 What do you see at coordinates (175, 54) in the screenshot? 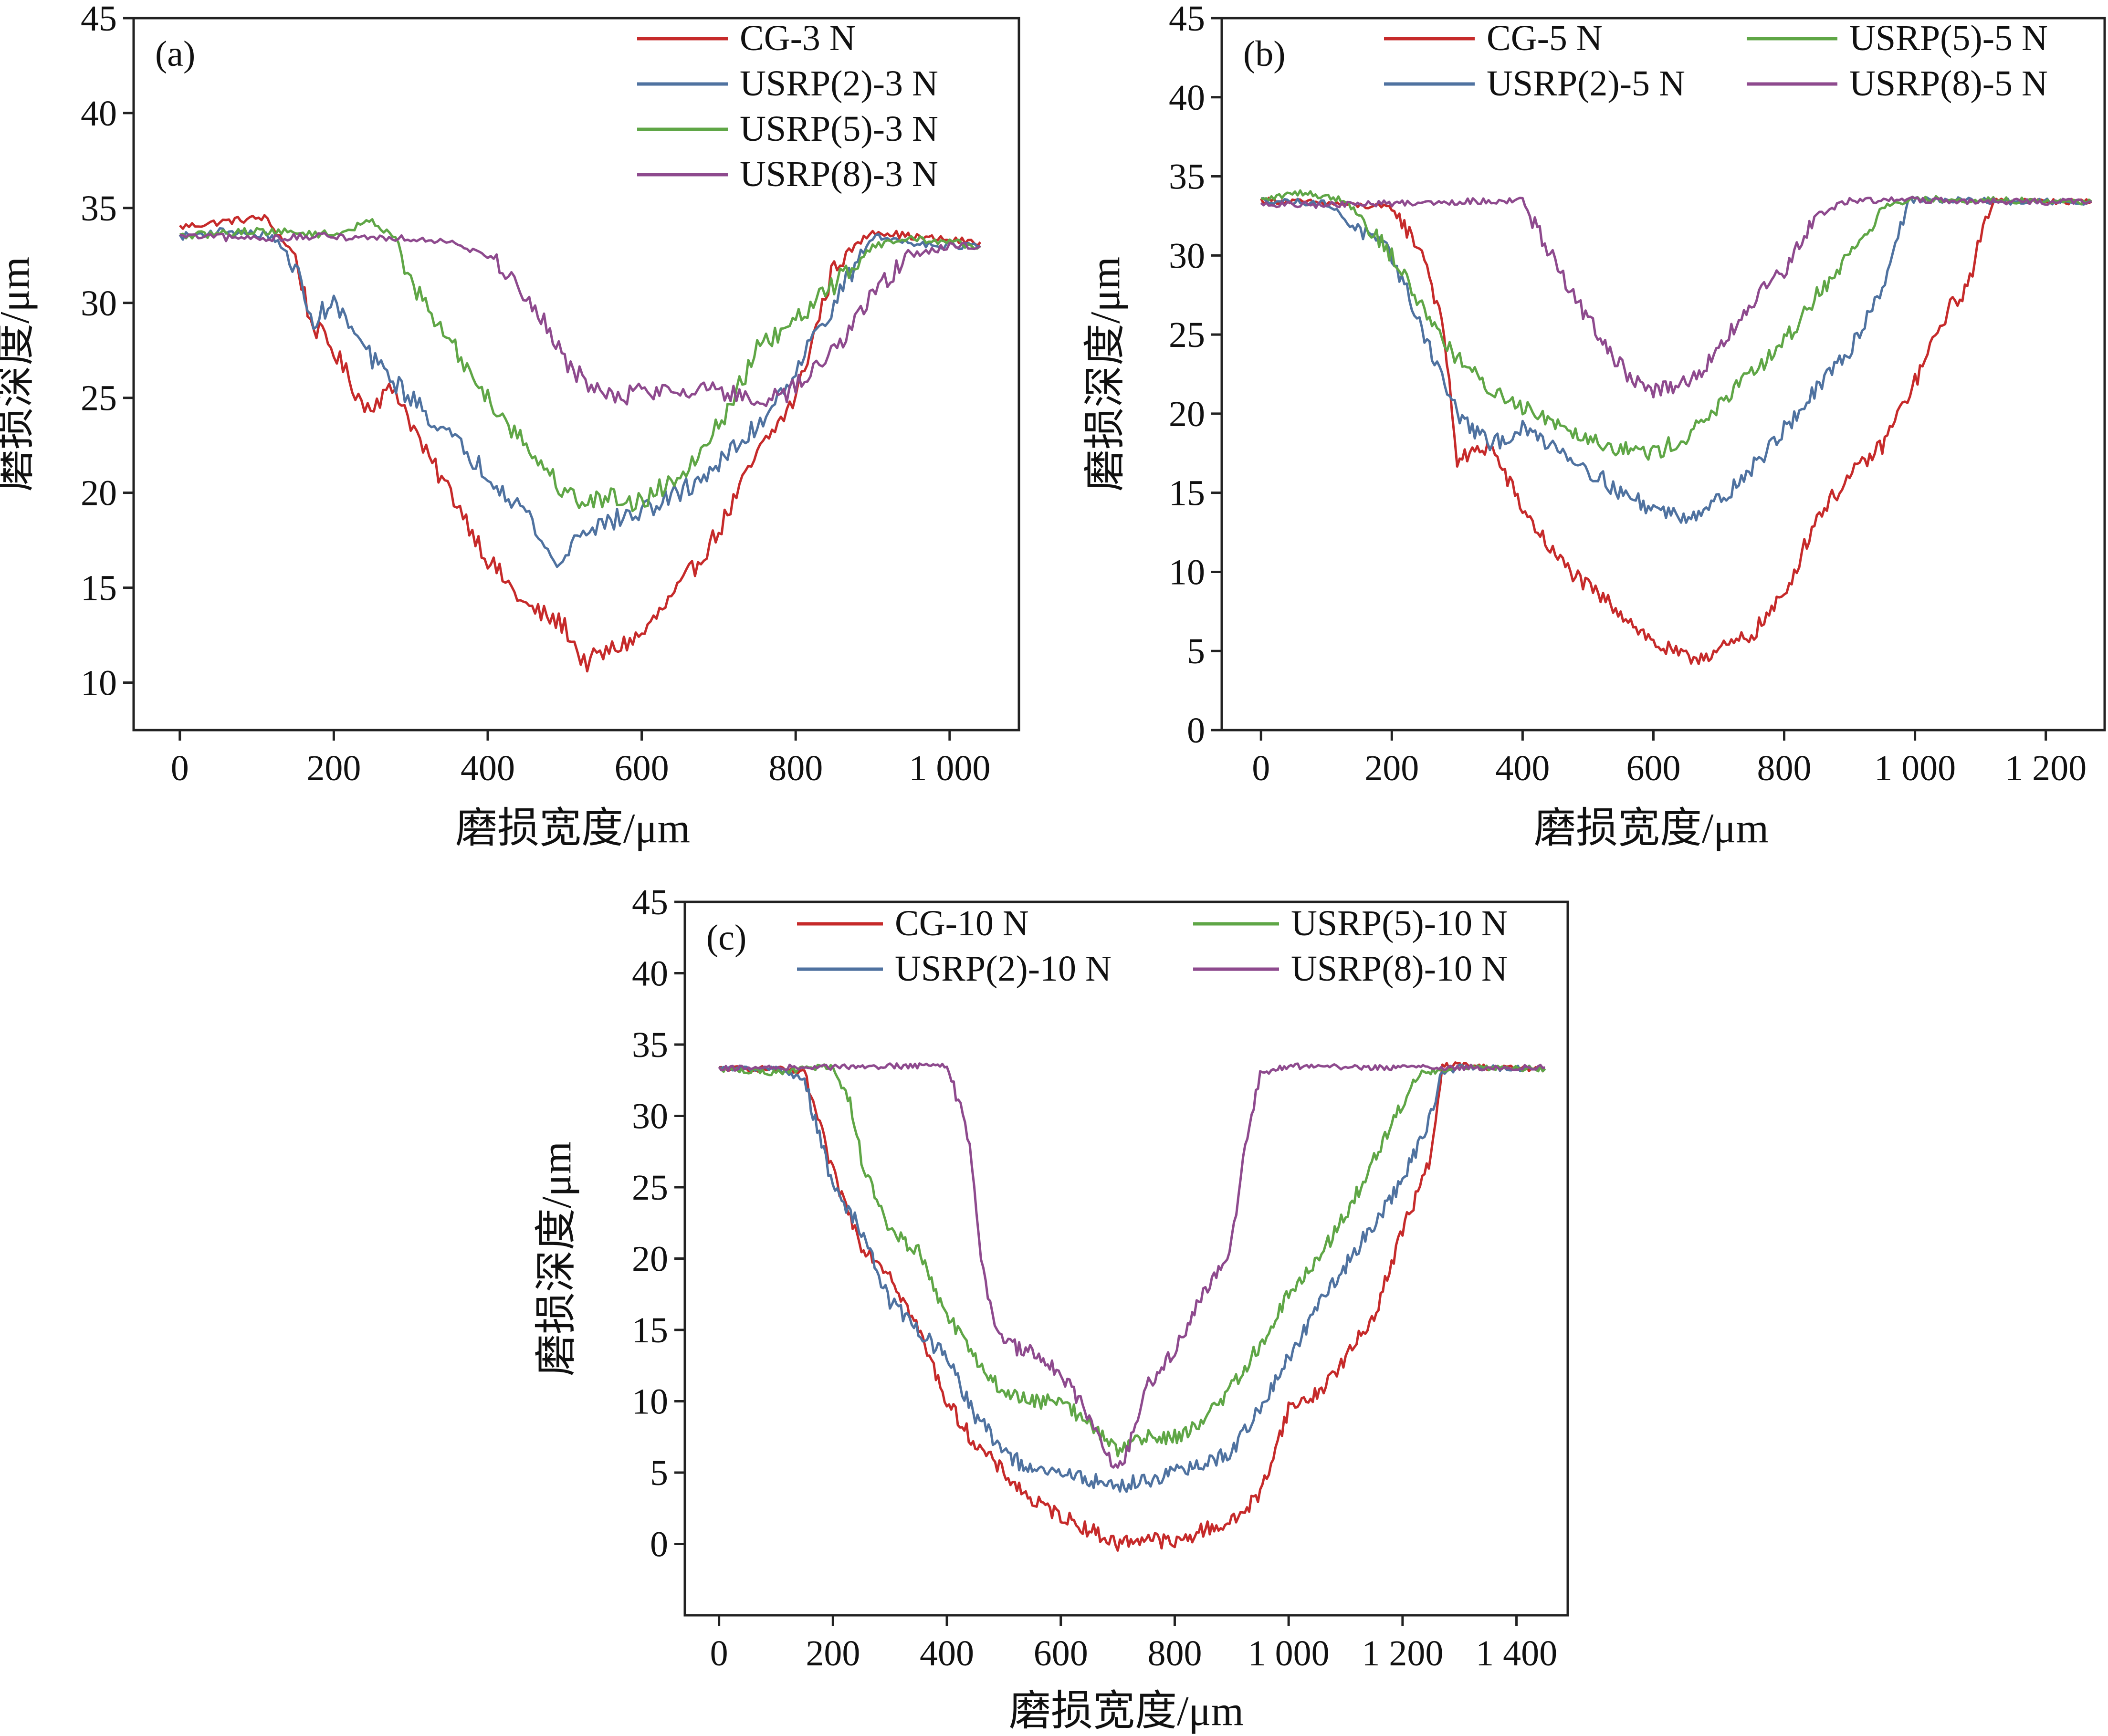
I see `panel-label: (a)` at bounding box center [175, 54].